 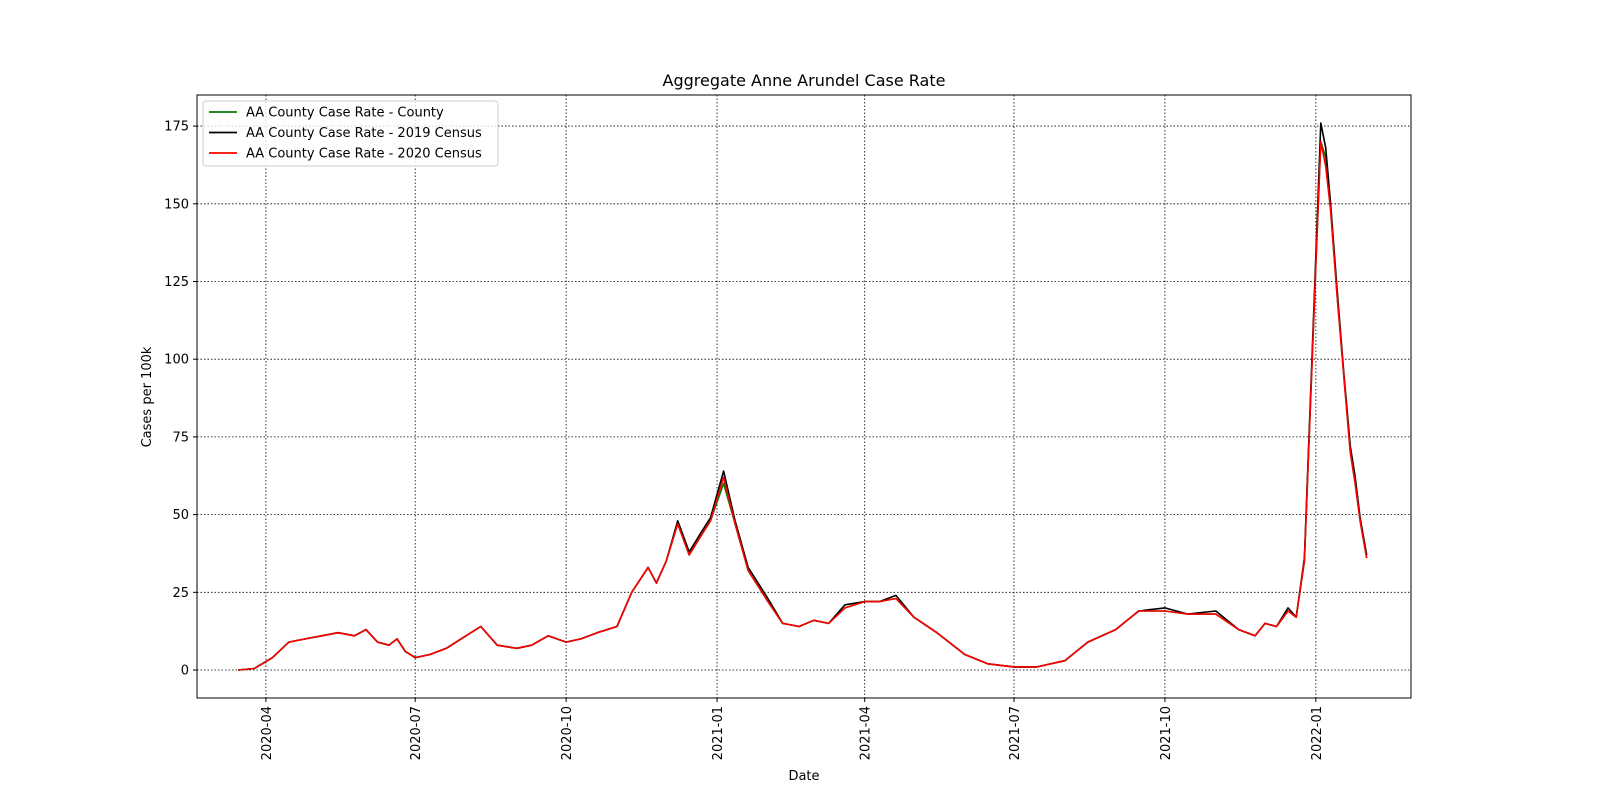 What do you see at coordinates (185, 671) in the screenshot?
I see `y-tick-label: 0` at bounding box center [185, 671].